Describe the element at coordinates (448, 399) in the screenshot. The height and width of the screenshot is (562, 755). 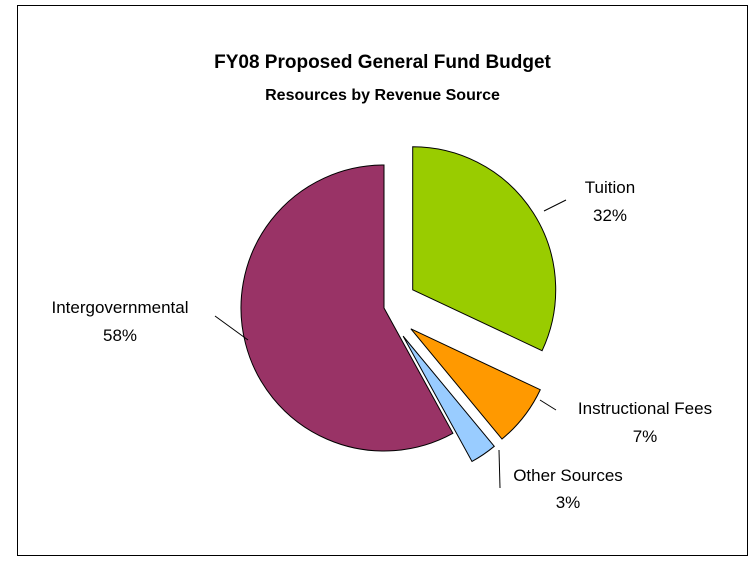
I see `pie-slice-other-sources` at that location.